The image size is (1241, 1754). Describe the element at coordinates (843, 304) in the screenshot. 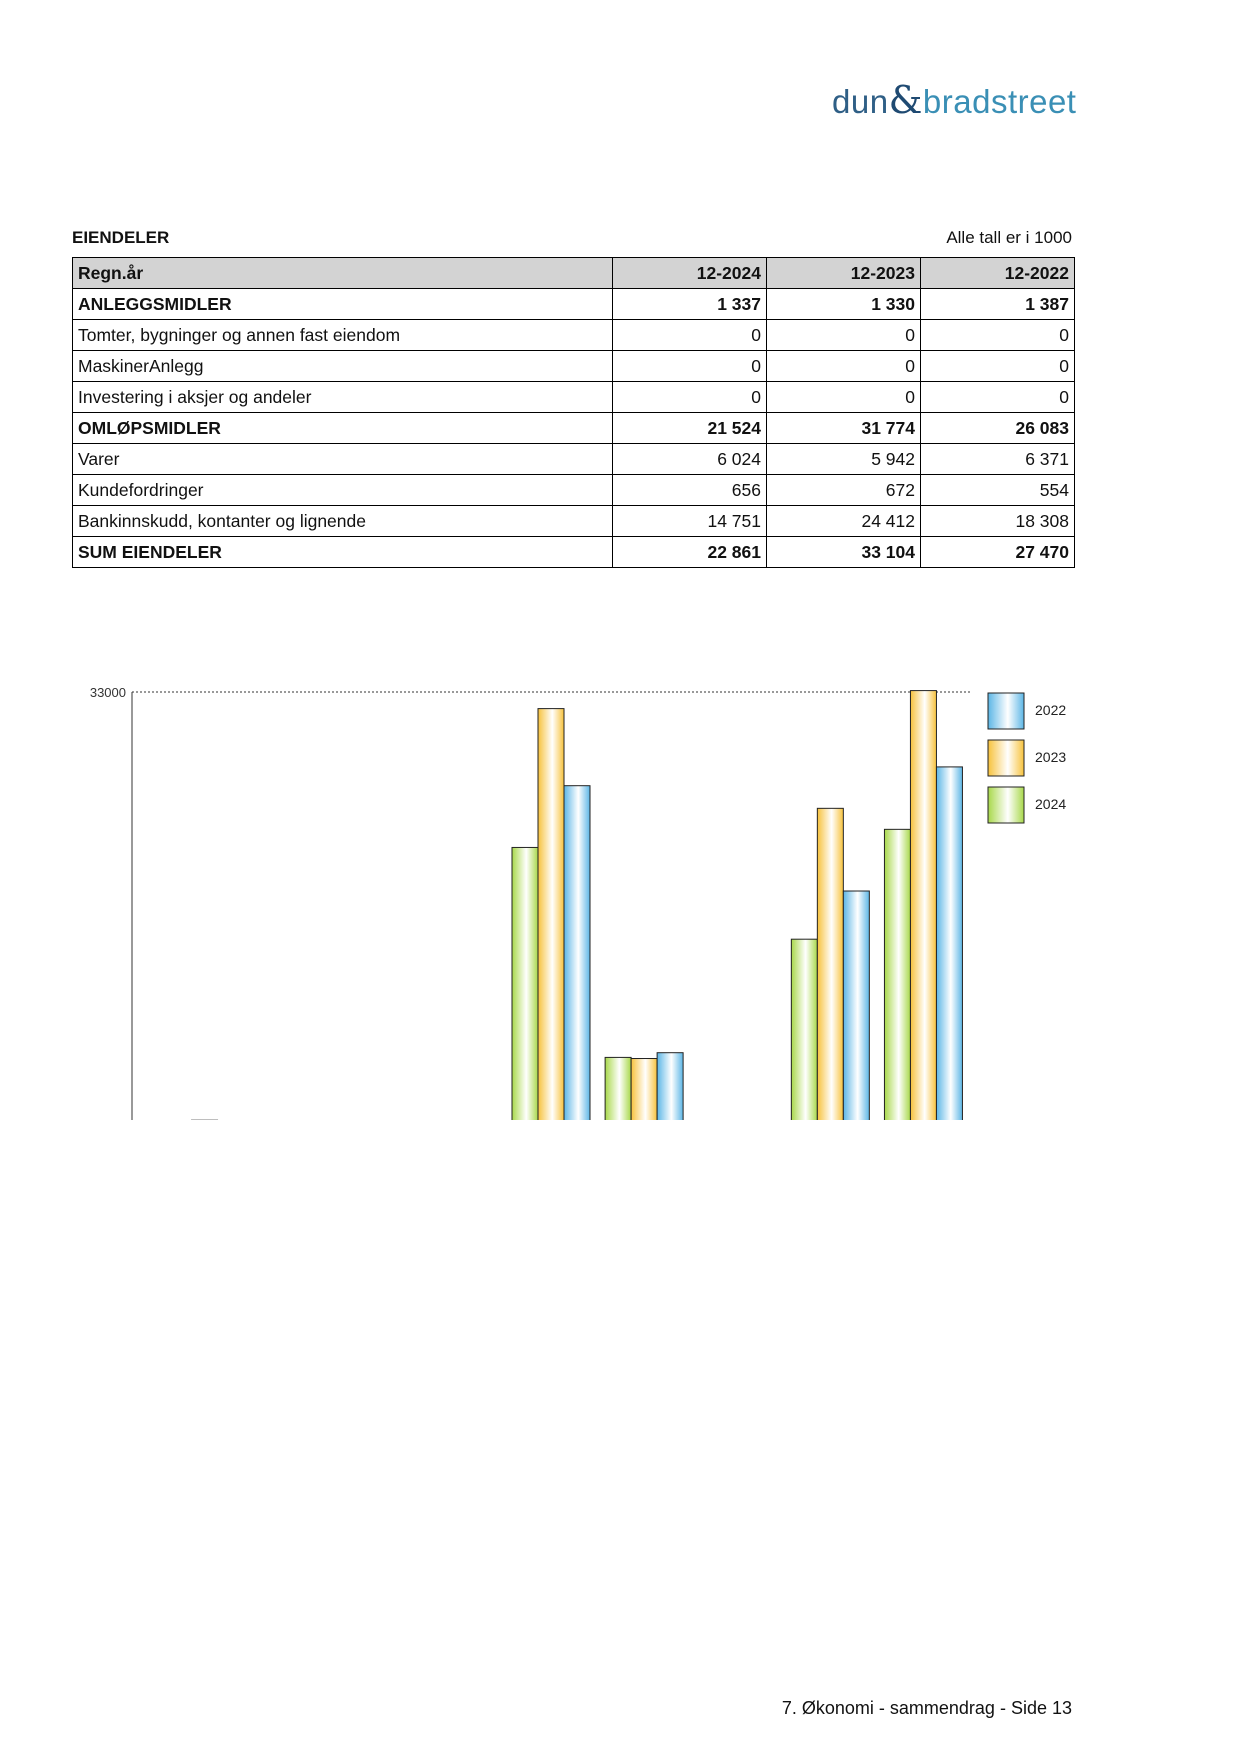

I see `cell-value: 1 330` at that location.